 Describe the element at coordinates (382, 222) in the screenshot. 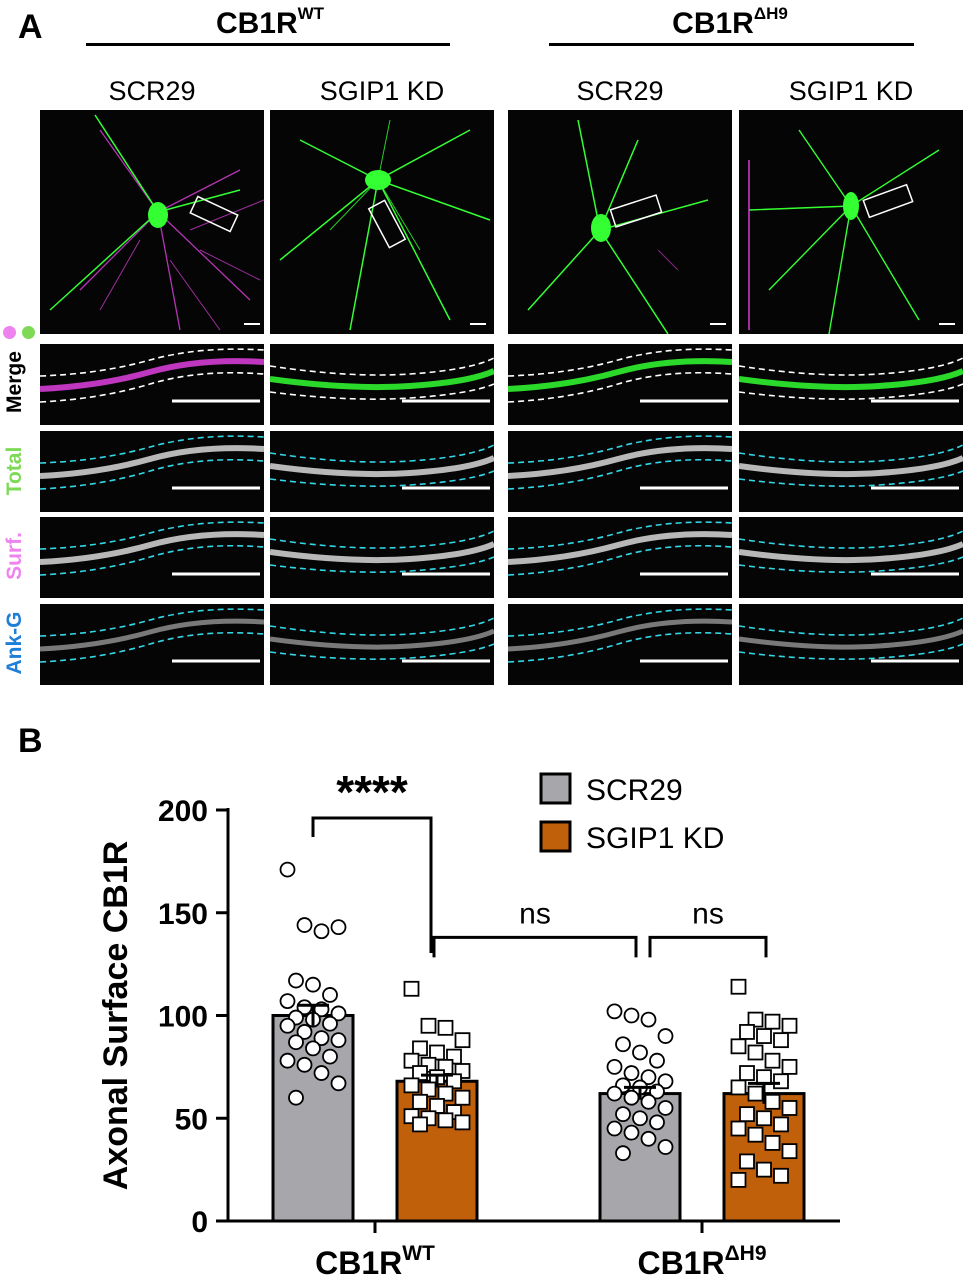

I see `overview-image-wt-kd` at that location.